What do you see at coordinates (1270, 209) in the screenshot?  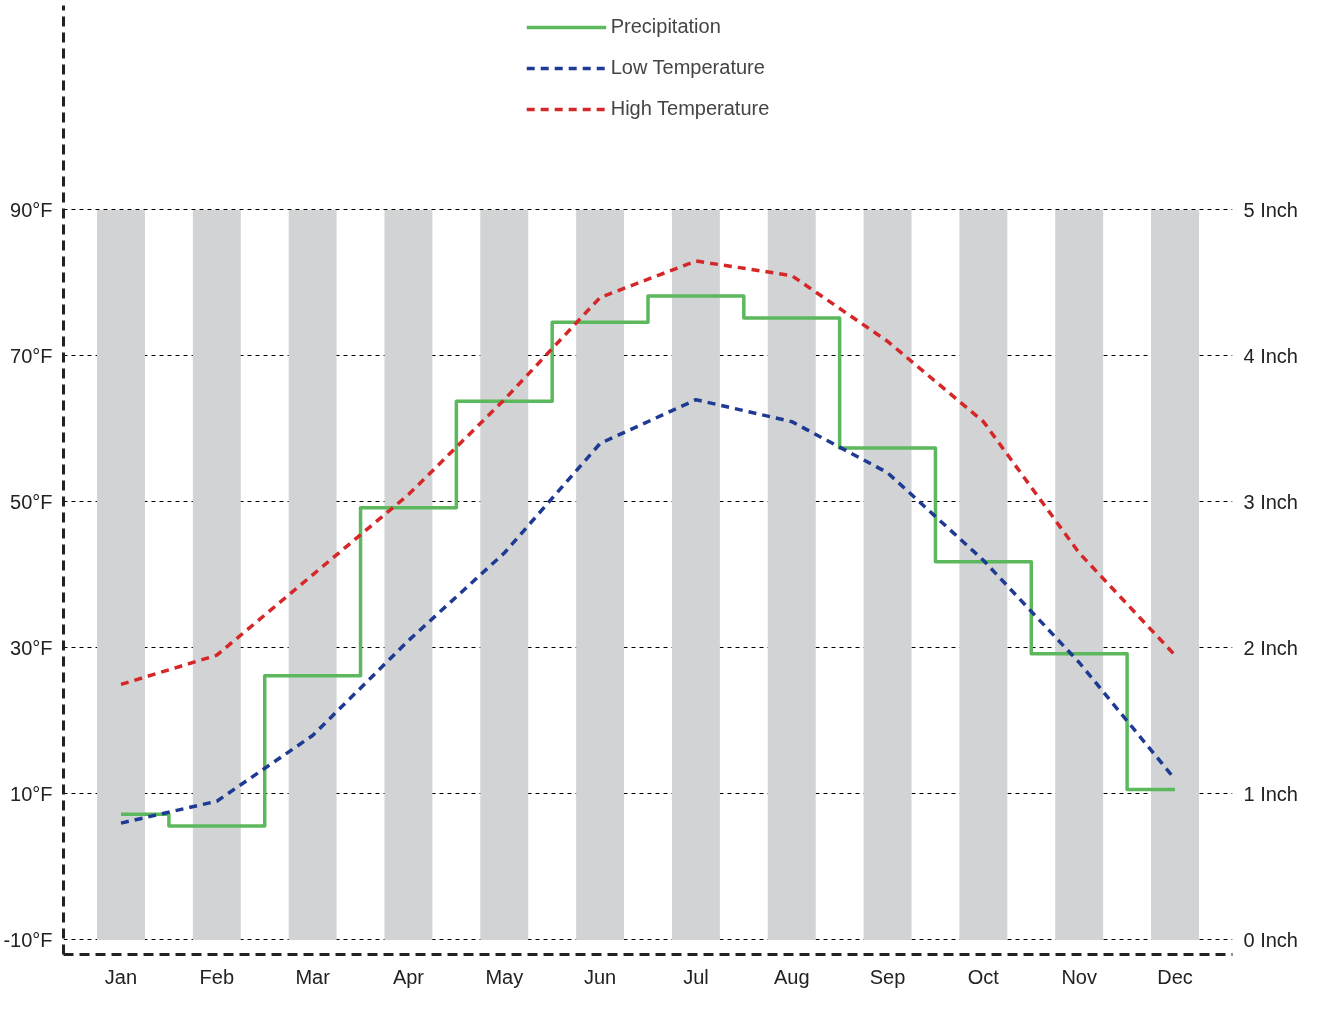 I see `y2-tick-label: 5 Inch` at bounding box center [1270, 209].